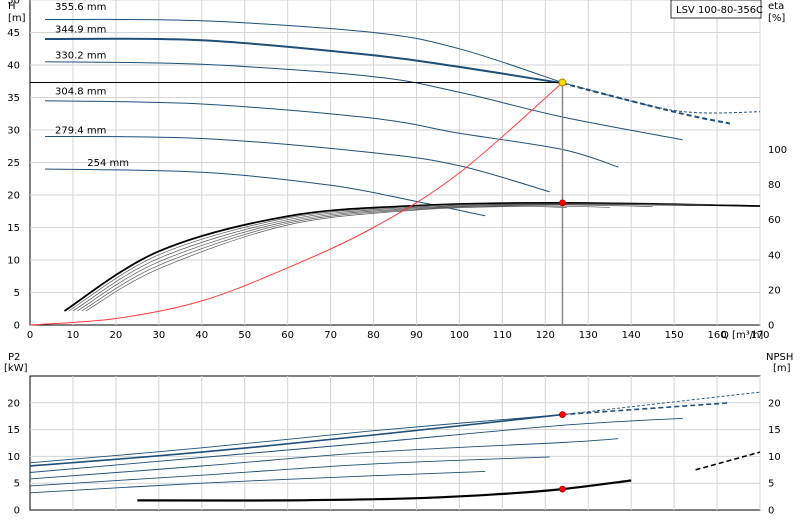  Describe the element at coordinates (771, 326) in the screenshot. I see `y-right-tick-label: 0` at that location.